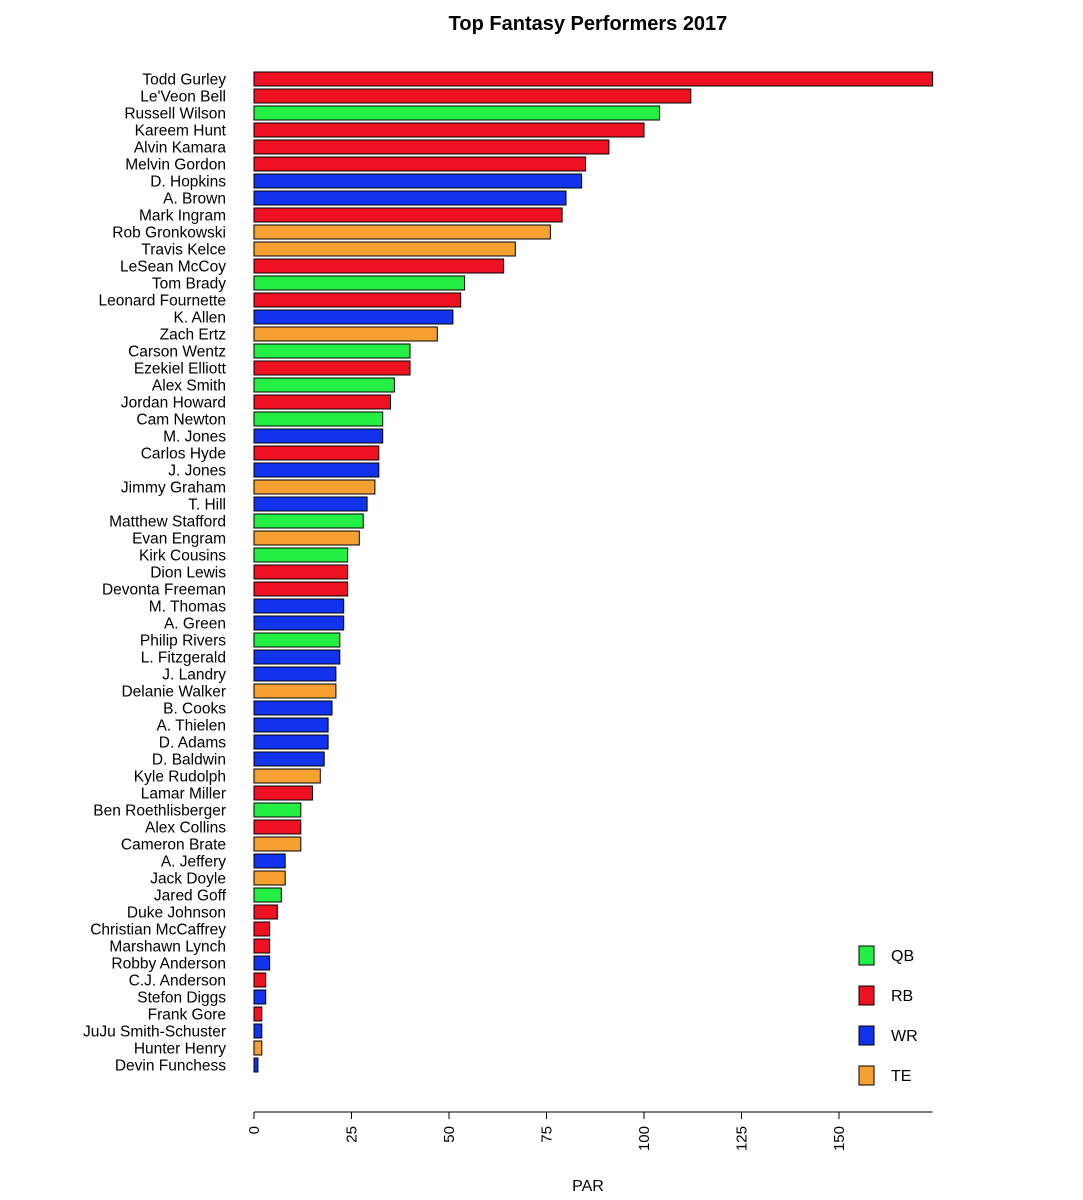  Describe the element at coordinates (197, 471) in the screenshot. I see `player-label: J. Jones` at that location.